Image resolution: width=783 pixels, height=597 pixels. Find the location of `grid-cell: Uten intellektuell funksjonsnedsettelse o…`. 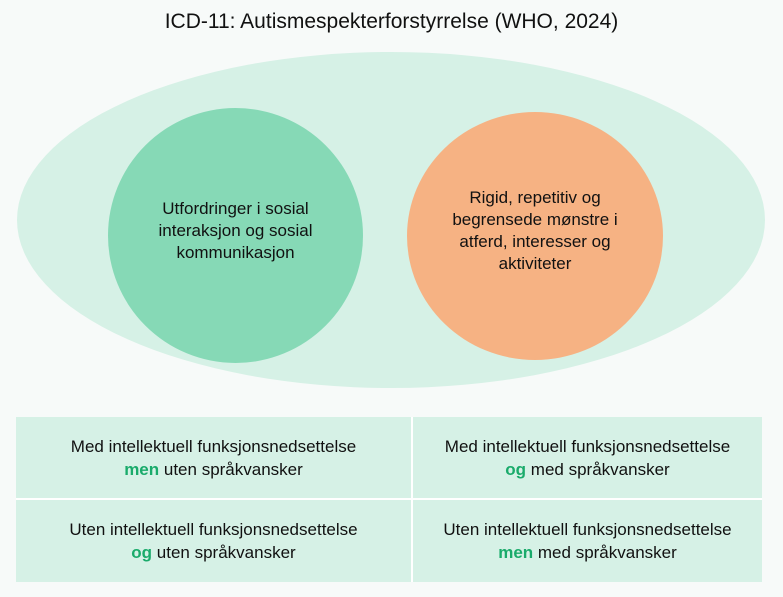

grid-cell: Uten intellektuell funksjonsnedsettelse o… is located at coordinates (213, 541).